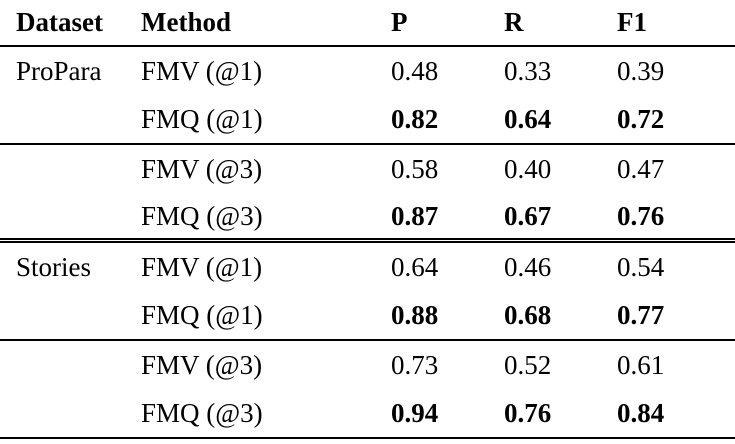 The height and width of the screenshot is (444, 735). What do you see at coordinates (415, 413) in the screenshot?
I see `p-value: 0.94` at bounding box center [415, 413].